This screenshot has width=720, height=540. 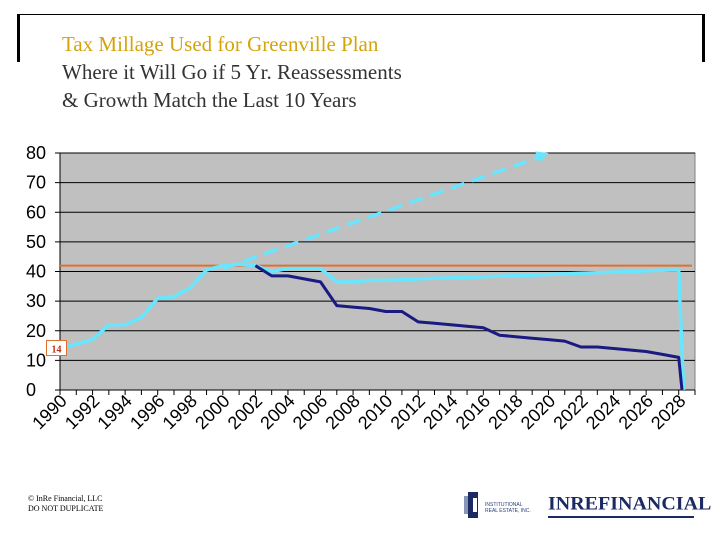 I want to click on trend-dashed-line, so click(x=383, y=212).